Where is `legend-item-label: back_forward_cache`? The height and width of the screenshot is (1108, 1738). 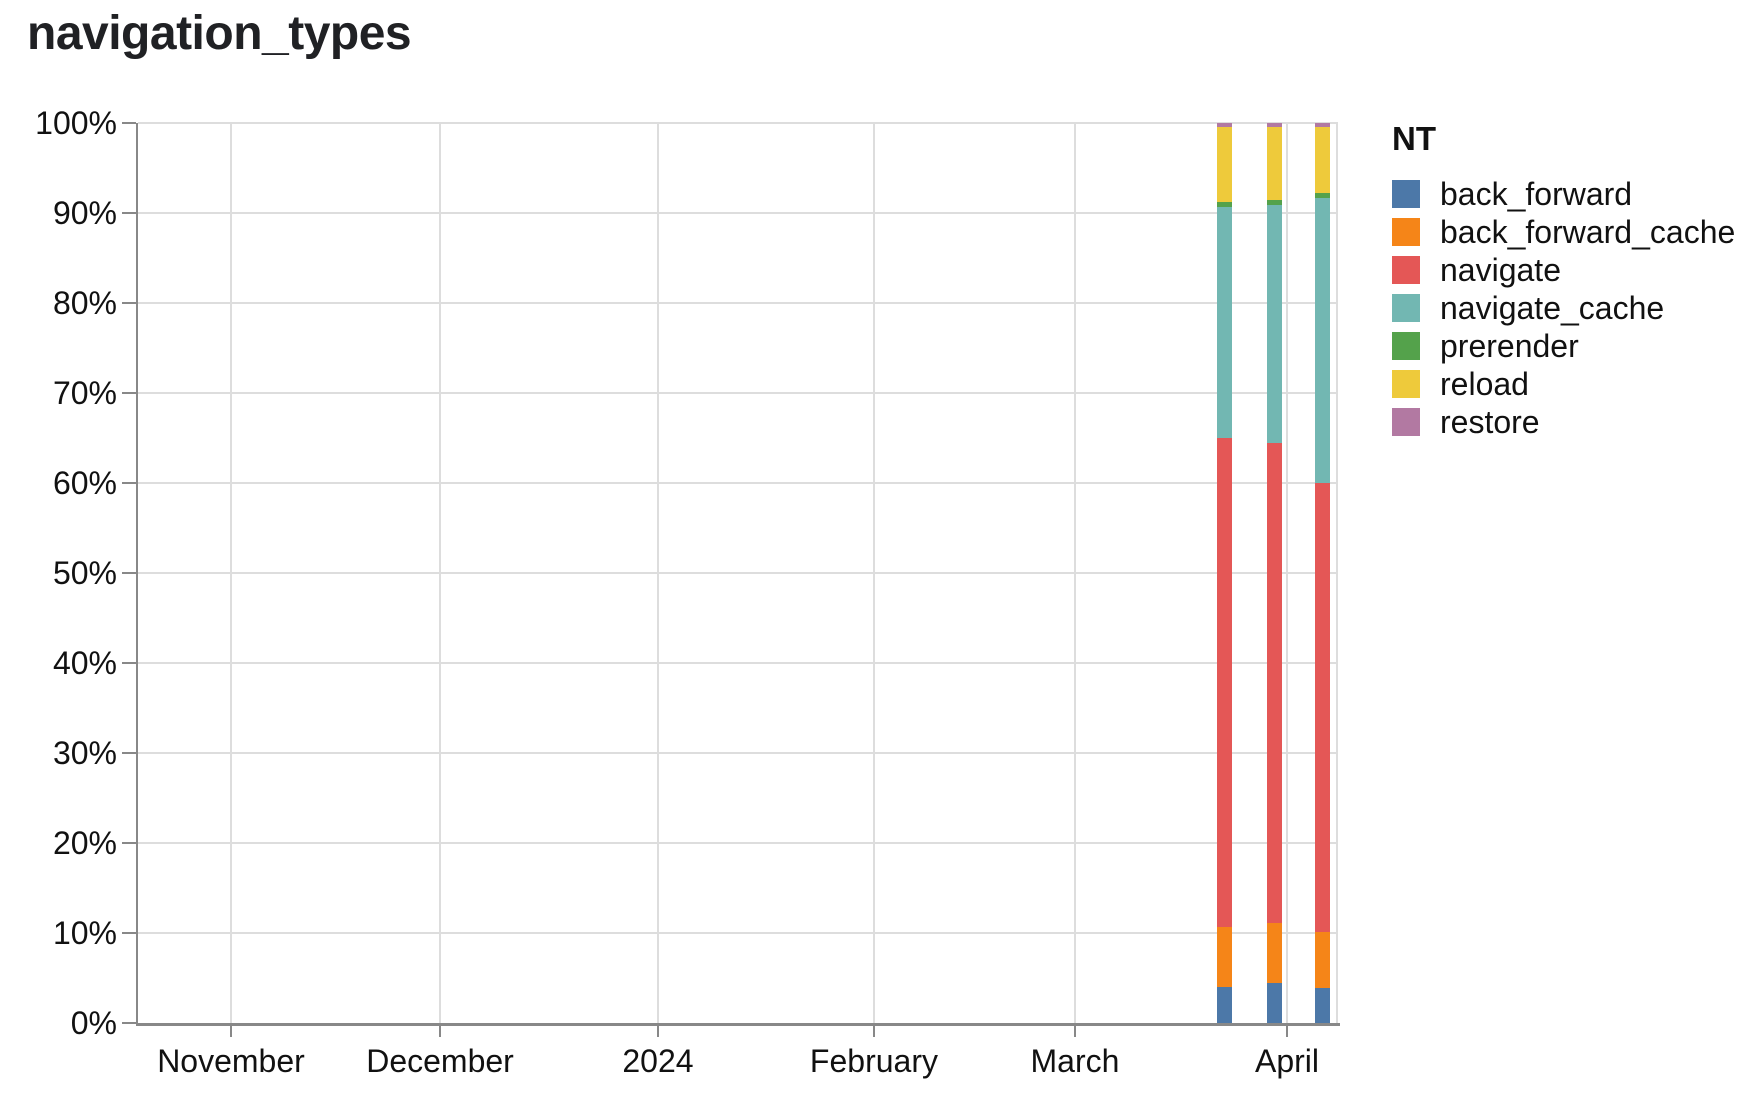
legend-item-label: back_forward_cache is located at coordinates (1588, 231).